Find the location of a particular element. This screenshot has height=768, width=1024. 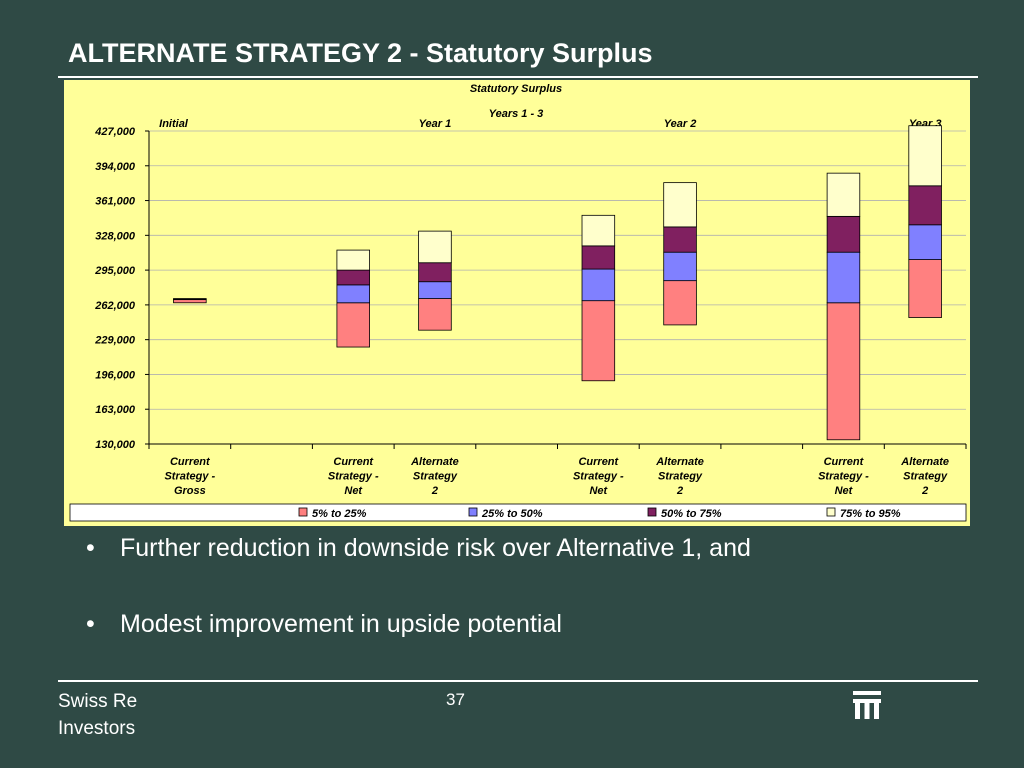

legend: 5% to 25% 25% to 50% 50% to 75% 75% to 95% is located at coordinates (518, 512).